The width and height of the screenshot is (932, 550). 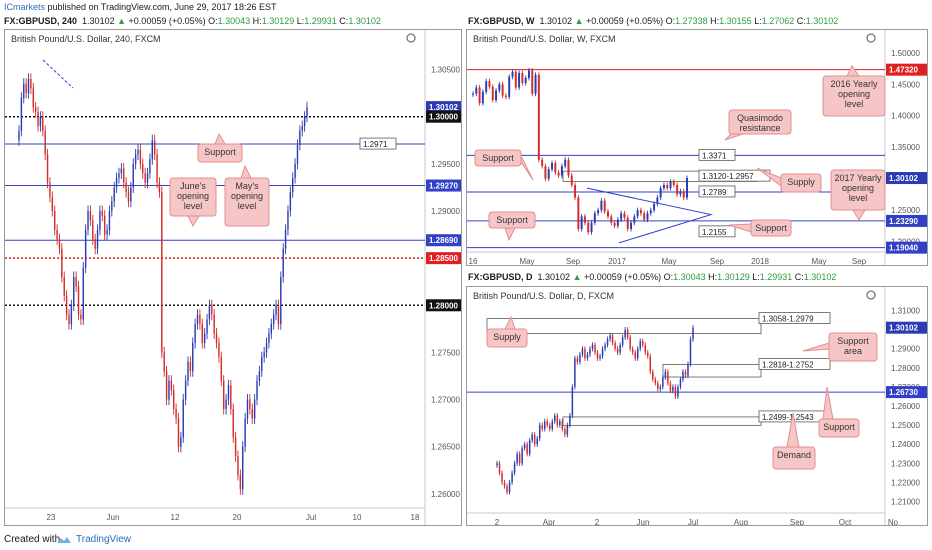 What do you see at coordinates (643, 522) in the screenshot?
I see `x-tick-label: Jun` at bounding box center [643, 522].